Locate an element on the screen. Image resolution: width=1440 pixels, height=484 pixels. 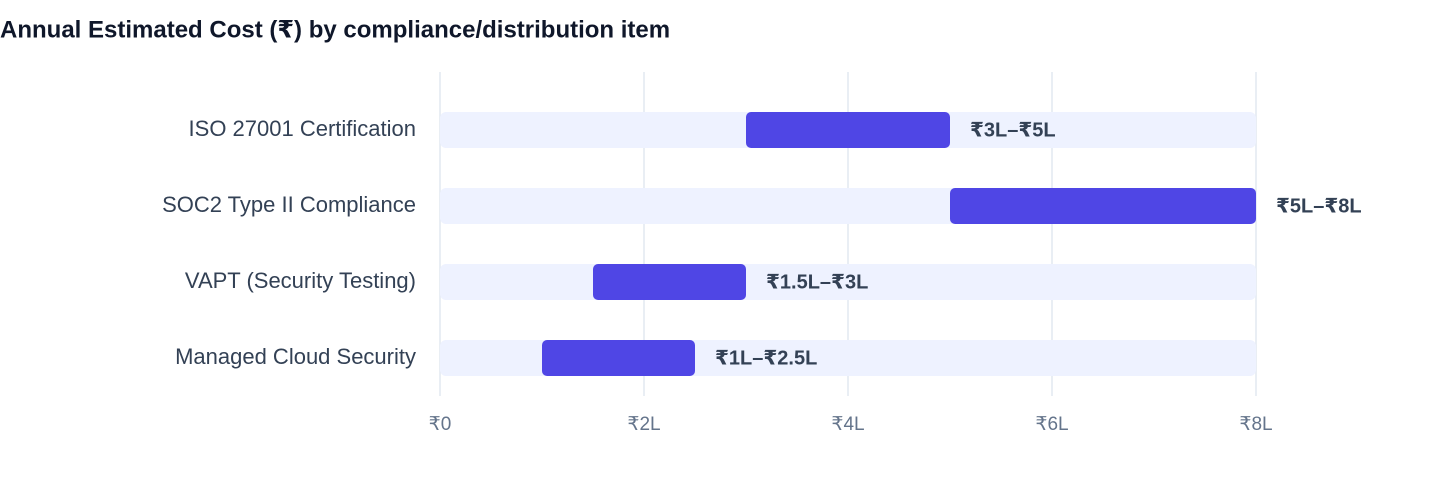
value-label: ₹3L–₹5L is located at coordinates (1013, 130).